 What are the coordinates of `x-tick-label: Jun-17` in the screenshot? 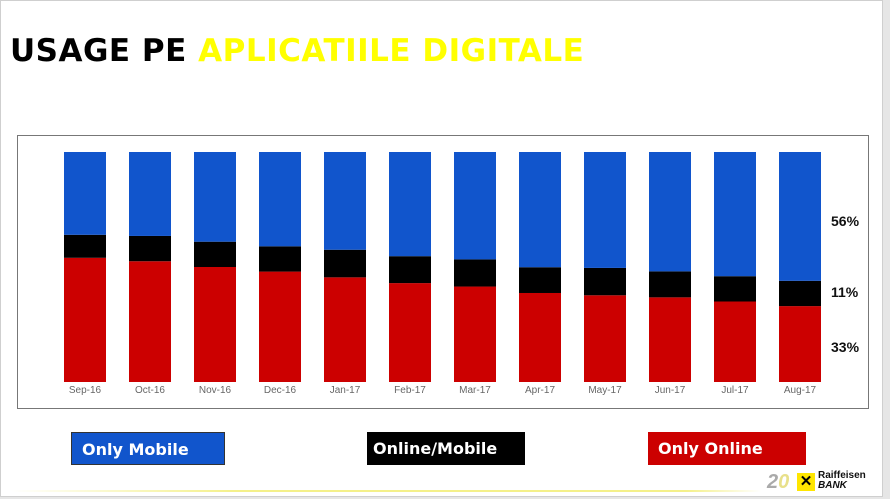 It's located at (670, 390).